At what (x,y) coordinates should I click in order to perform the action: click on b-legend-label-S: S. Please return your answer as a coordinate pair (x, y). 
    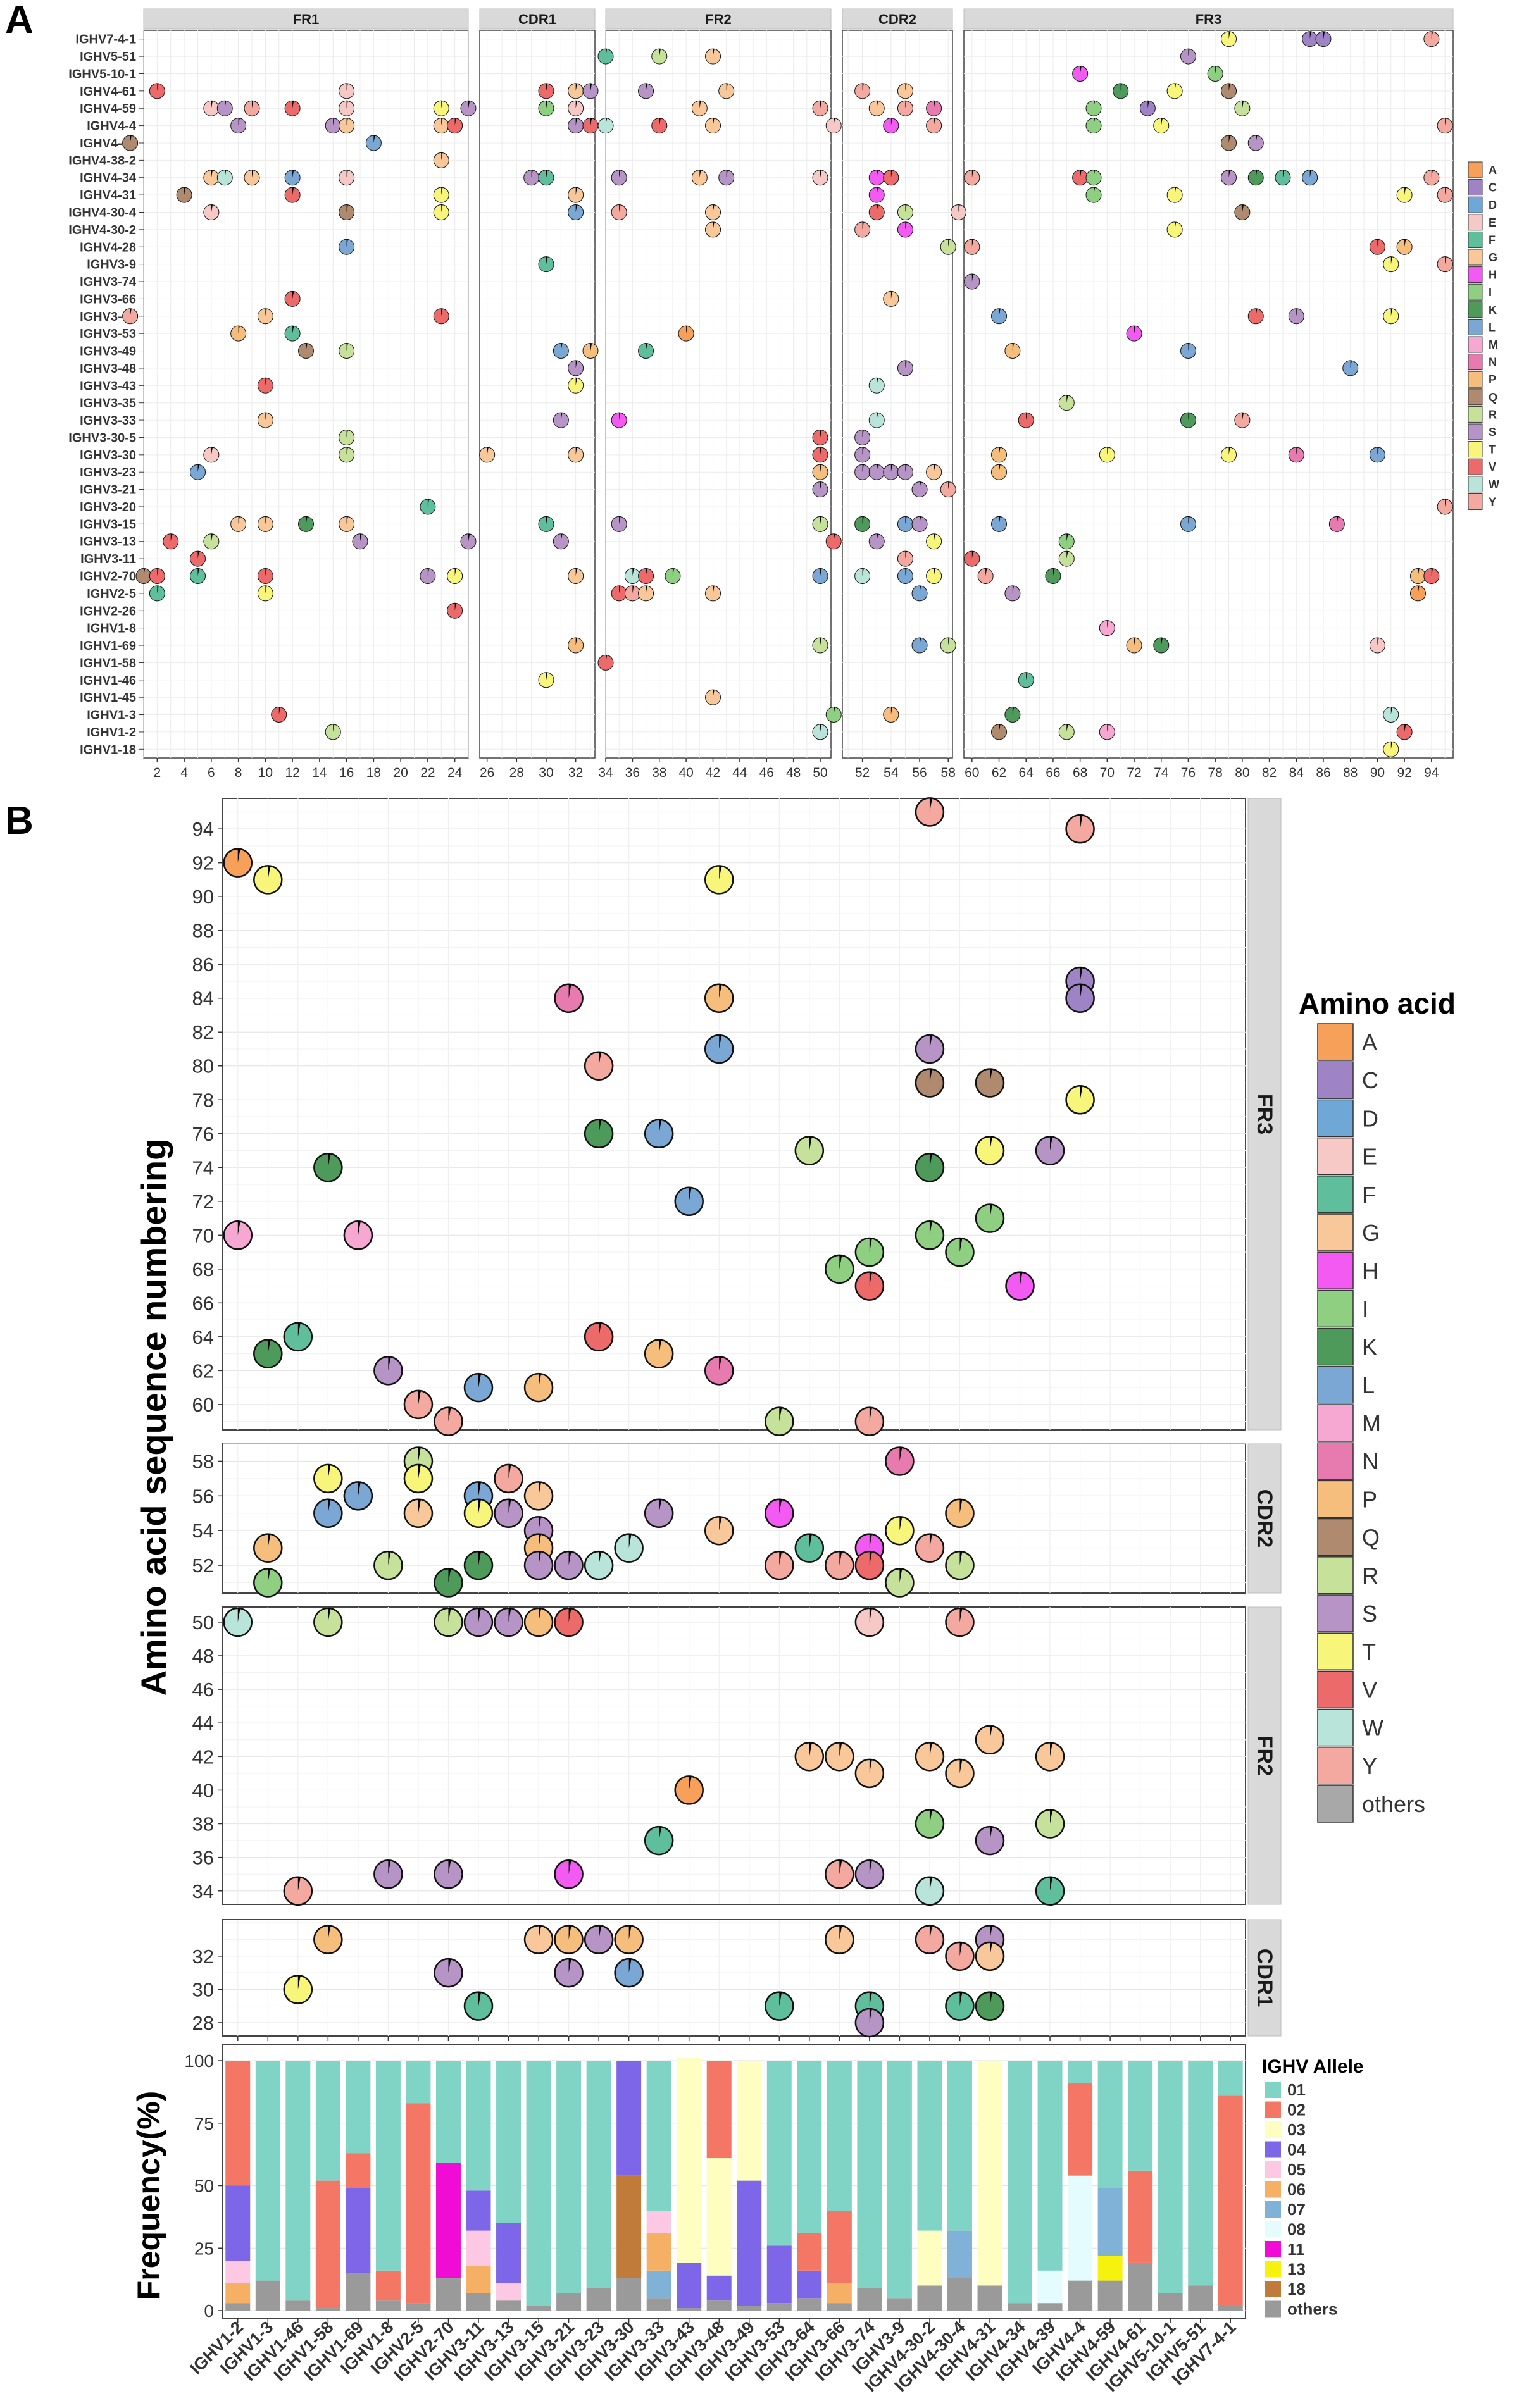
    Looking at the image, I should click on (1369, 1614).